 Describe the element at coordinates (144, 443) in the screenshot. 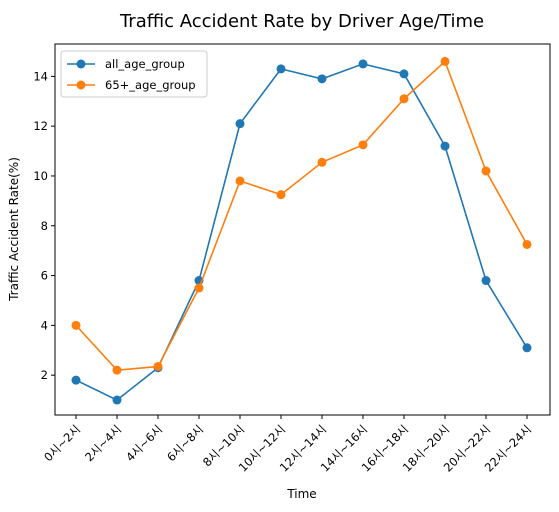

I see `x-tick-label: 4시~6시` at that location.